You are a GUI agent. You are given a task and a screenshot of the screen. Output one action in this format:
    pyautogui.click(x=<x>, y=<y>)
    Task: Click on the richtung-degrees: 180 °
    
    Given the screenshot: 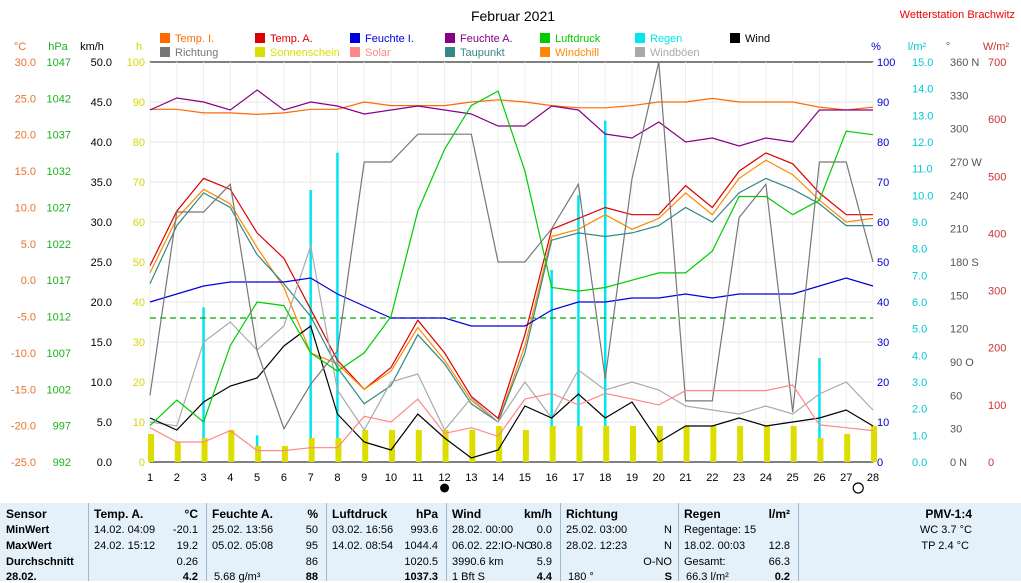 What is the action you would take?
    pyautogui.click(x=581, y=577)
    